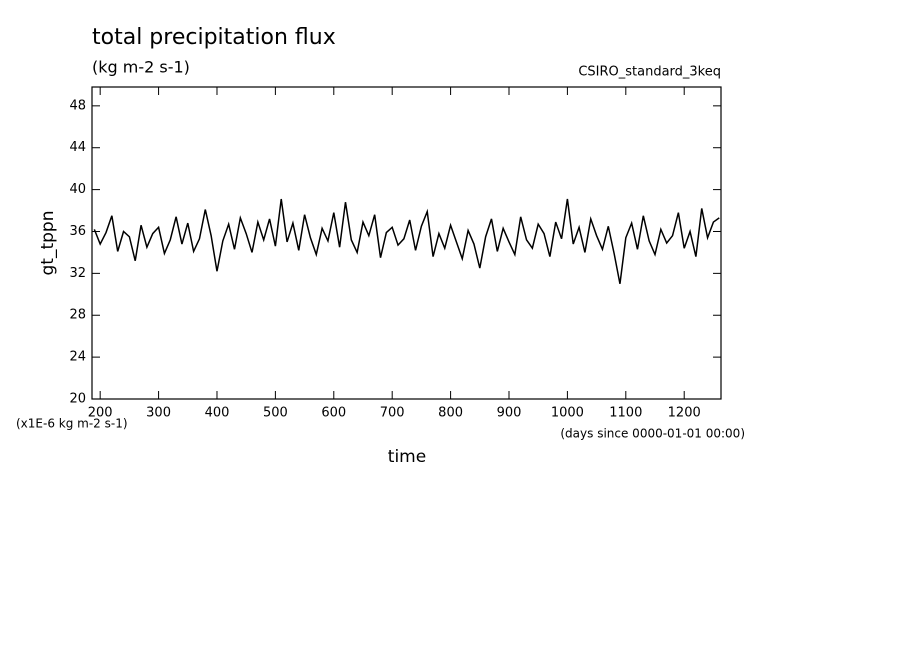 The height and width of the screenshot is (654, 904). Describe the element at coordinates (100, 413) in the screenshot. I see `x-tick-label: 200` at that location.